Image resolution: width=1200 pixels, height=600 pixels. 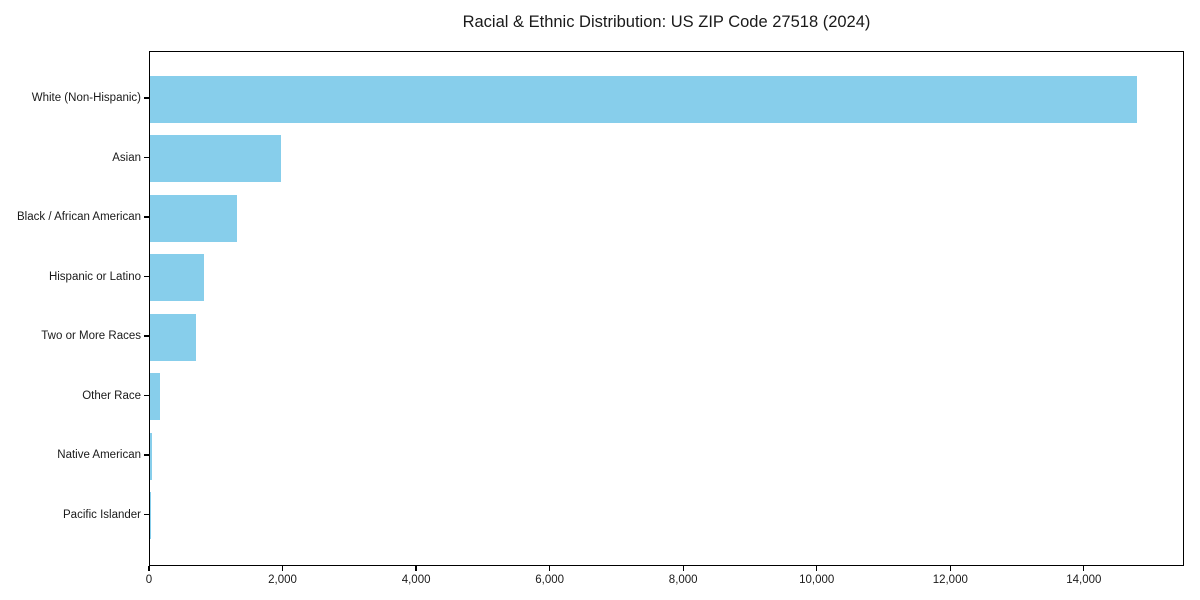 I want to click on bar-two-or-more-races, so click(x=173, y=337).